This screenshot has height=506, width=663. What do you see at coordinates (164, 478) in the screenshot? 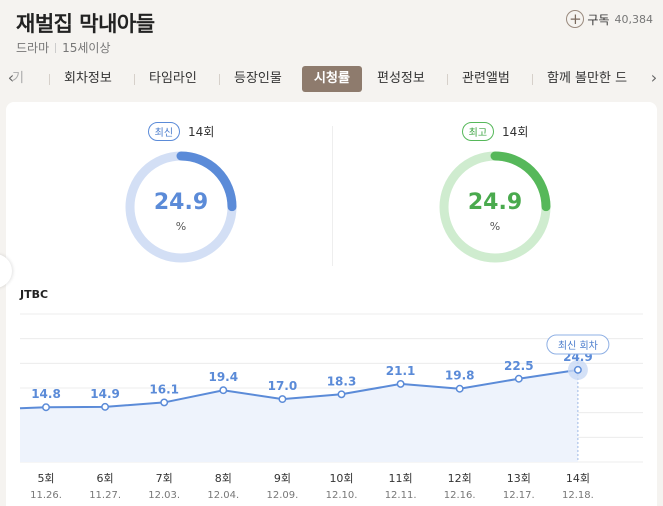
I see `x-tick-episode: 7회` at bounding box center [164, 478].